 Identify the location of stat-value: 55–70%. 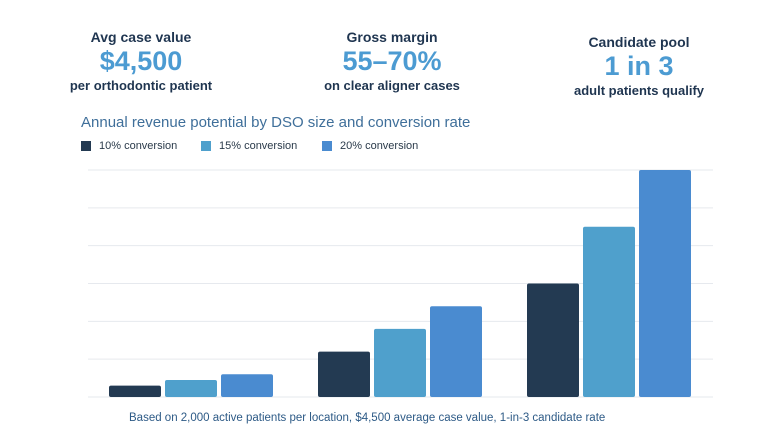
(392, 61).